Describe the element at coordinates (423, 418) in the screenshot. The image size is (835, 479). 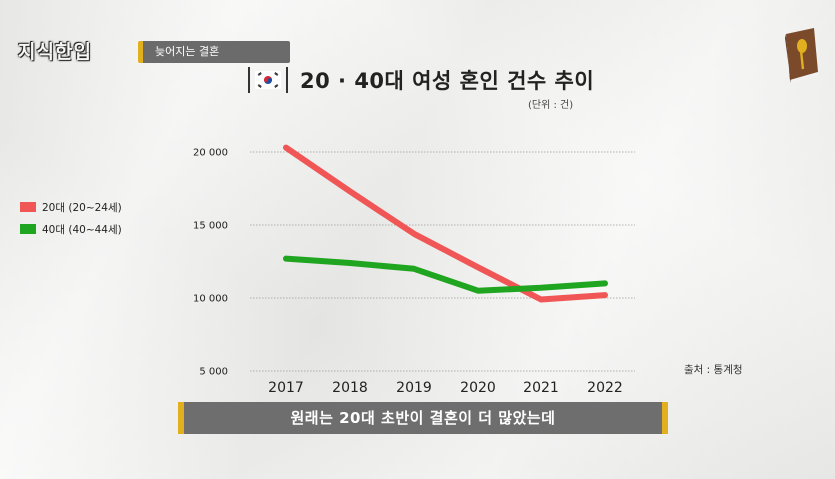
I see `subtitle-caption: 원래는 20대 초반이 결혼이 더 많았는데` at that location.